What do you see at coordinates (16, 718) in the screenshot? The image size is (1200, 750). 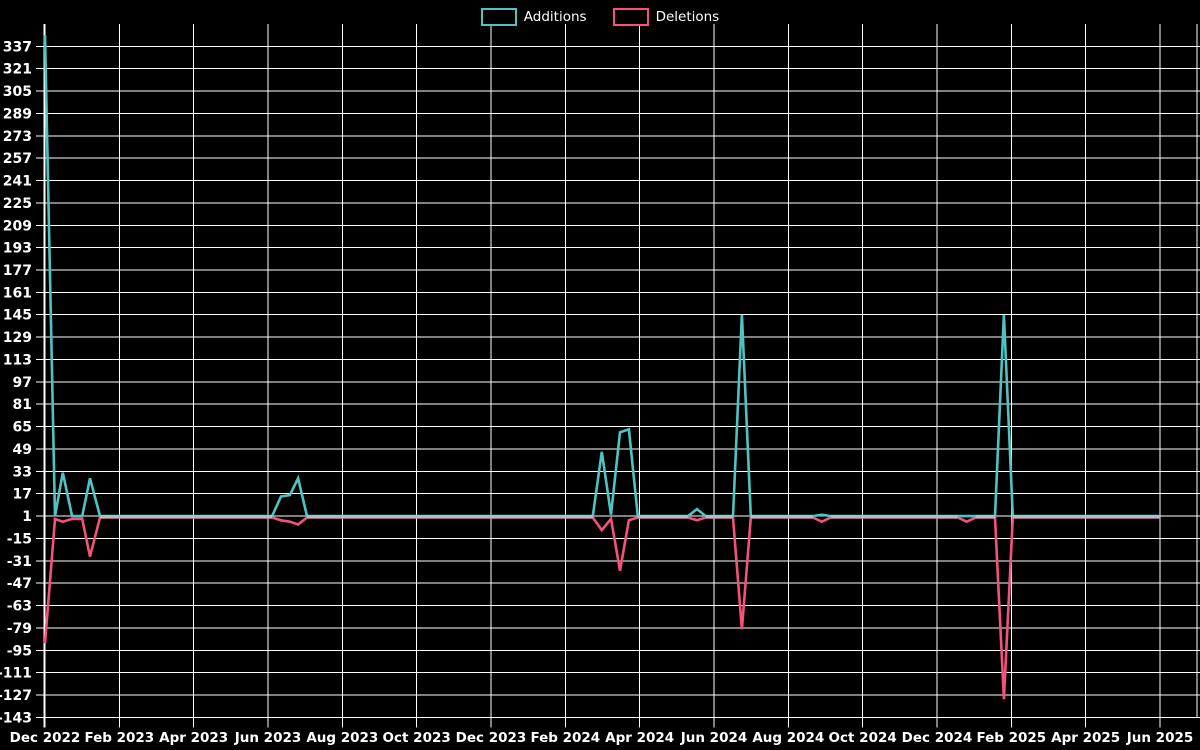 I see `y-tick-label: -143` at bounding box center [16, 718].